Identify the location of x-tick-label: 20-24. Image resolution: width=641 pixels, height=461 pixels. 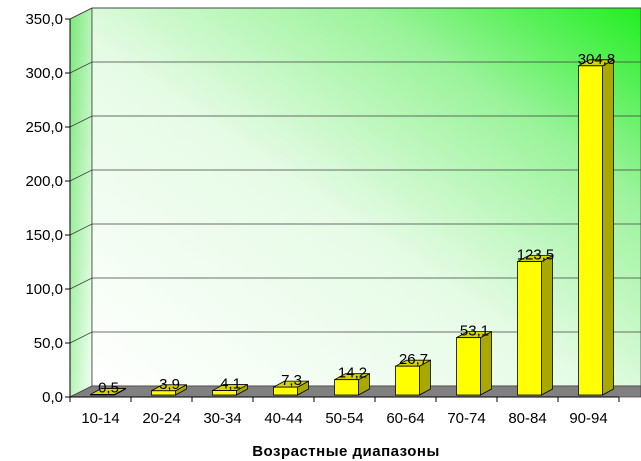
(161, 418).